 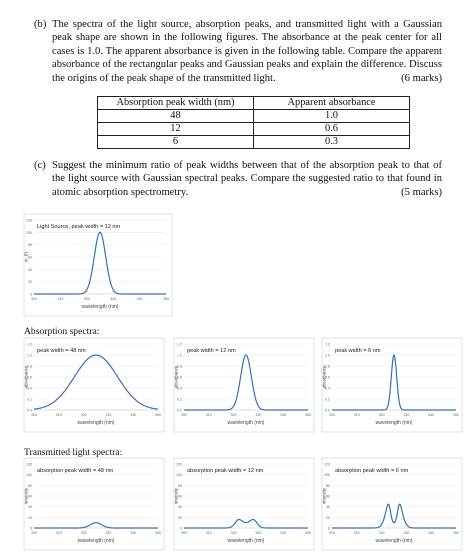 What do you see at coordinates (175, 142) in the screenshot?
I see `table-cell: 6` at bounding box center [175, 142].